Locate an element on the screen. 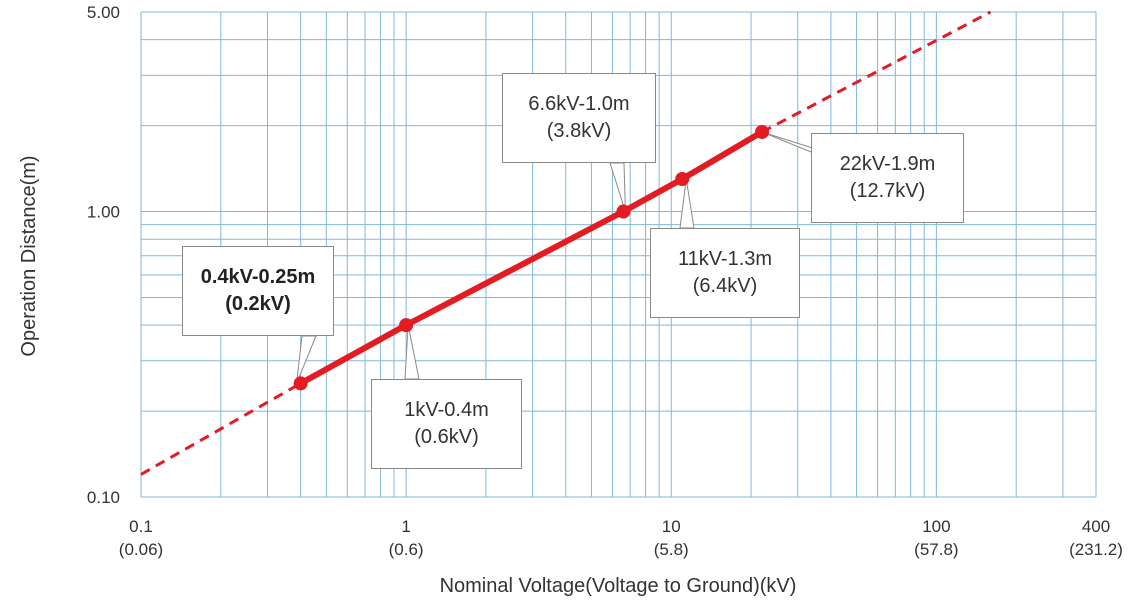  x-tick-sublabel: (57.8) is located at coordinates (936, 549).